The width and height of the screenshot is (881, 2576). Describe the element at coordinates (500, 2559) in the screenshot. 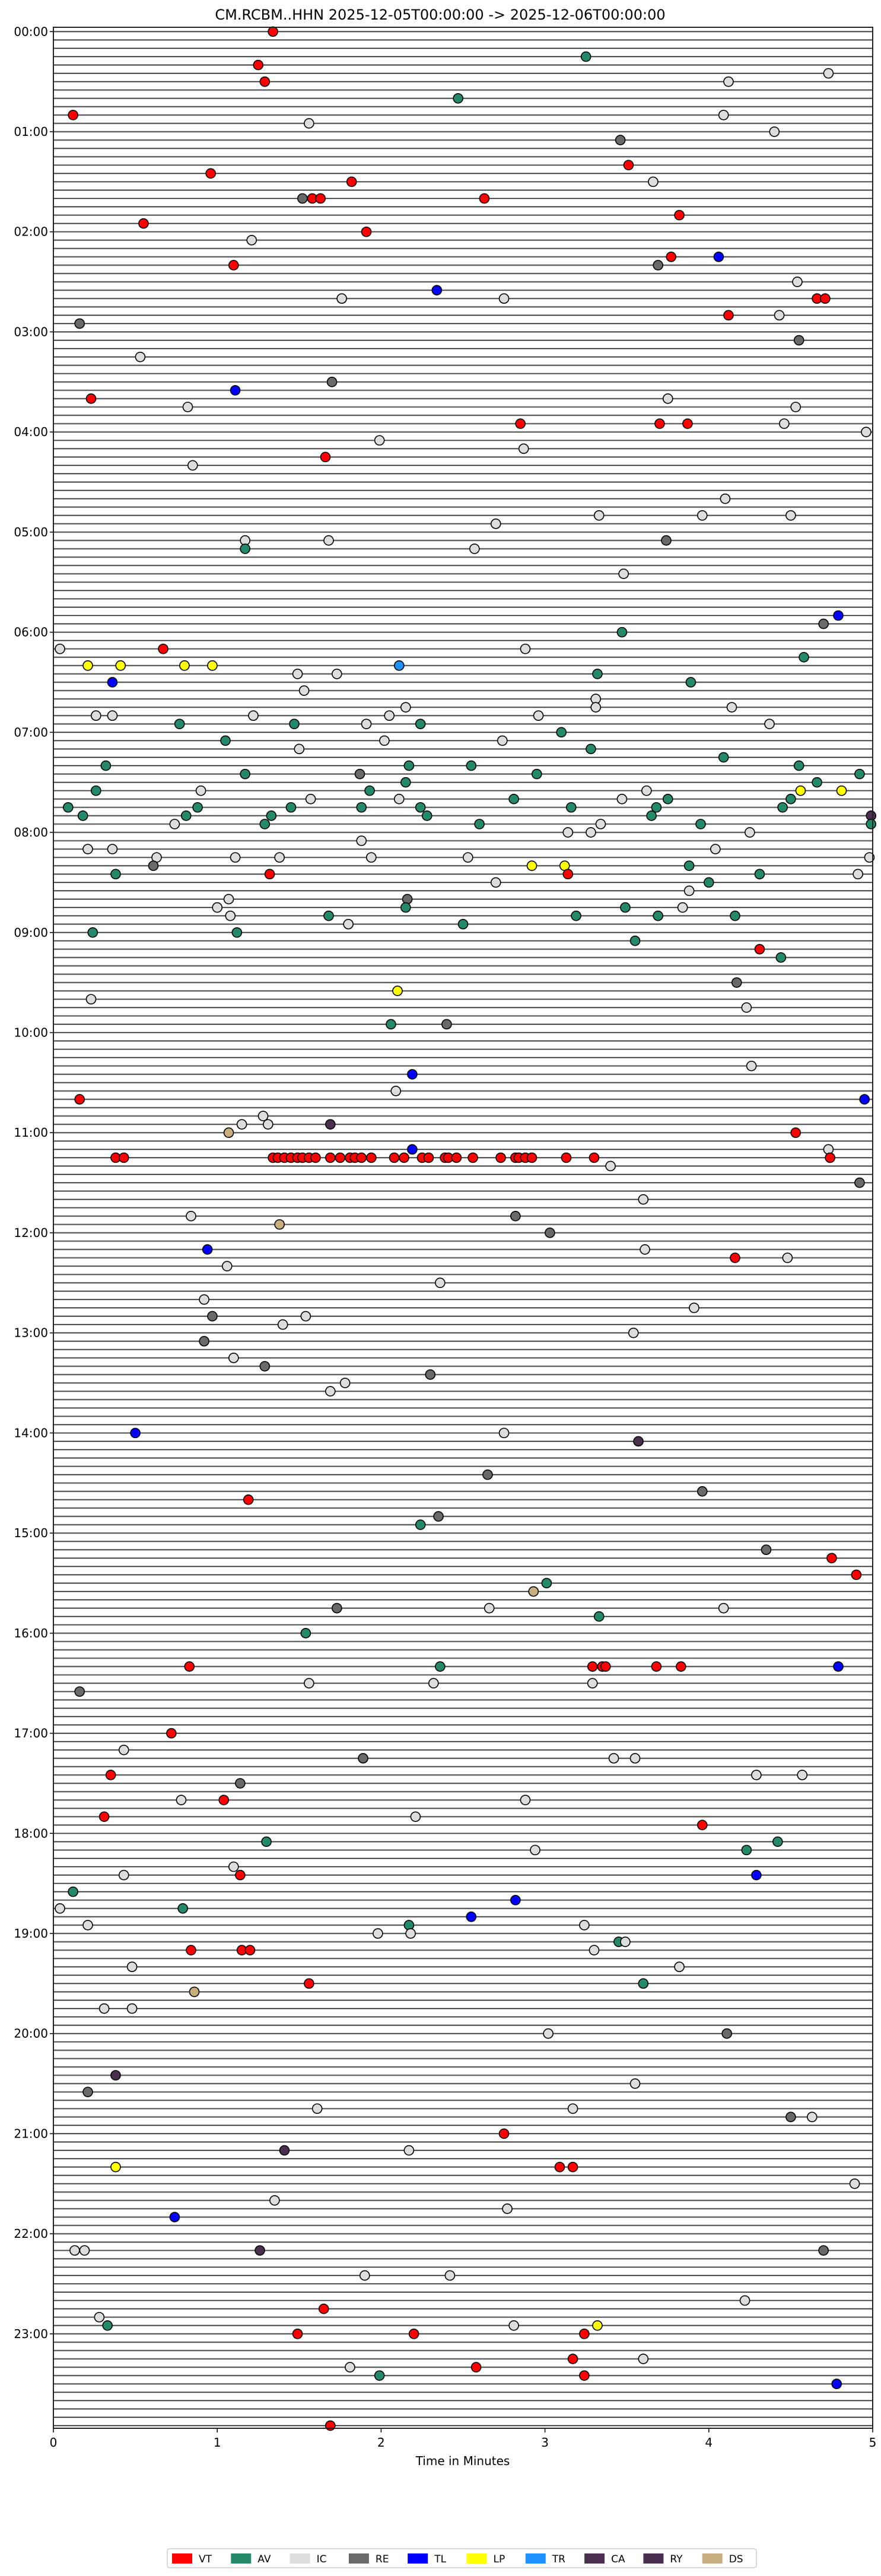

I see `legend-label: LP` at that location.